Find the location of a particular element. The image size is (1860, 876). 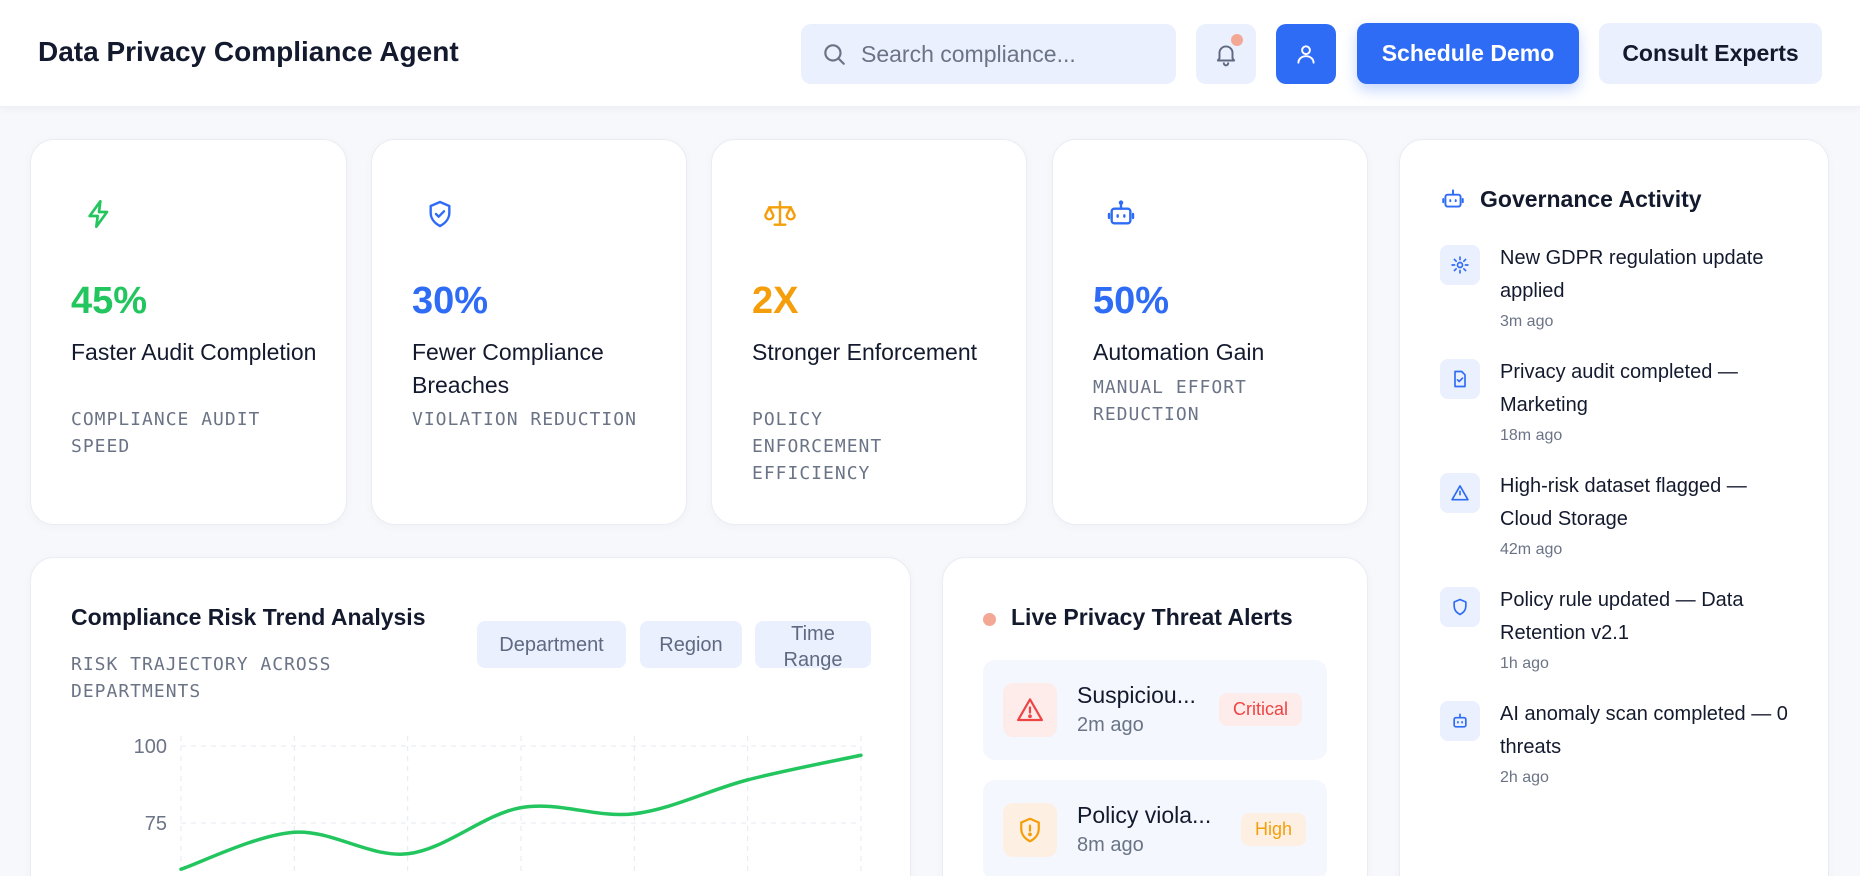

stat-subtitle: VIOLATION REDUCTION is located at coordinates (524, 419).